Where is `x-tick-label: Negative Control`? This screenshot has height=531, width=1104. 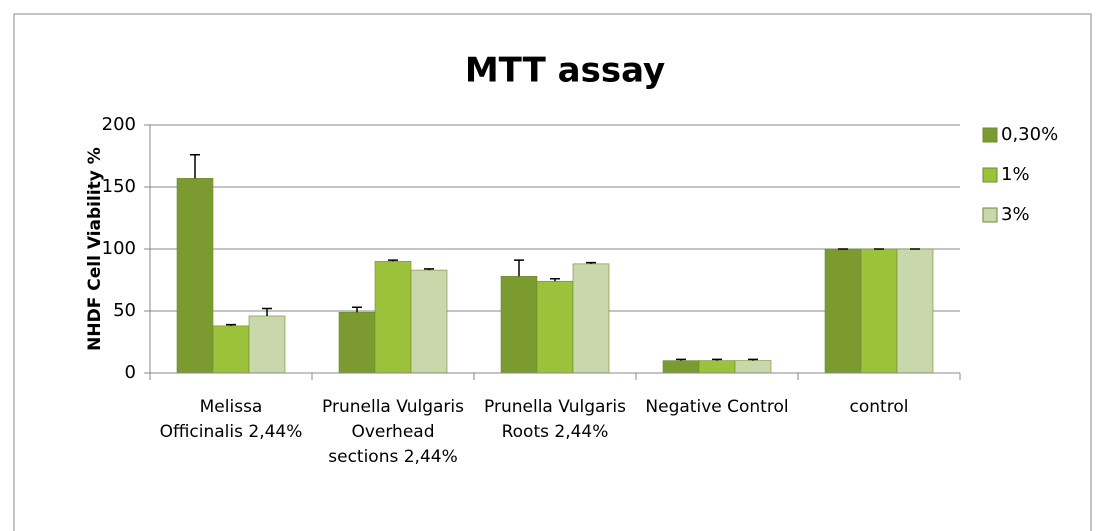
x-tick-label: Negative Control is located at coordinates (717, 407).